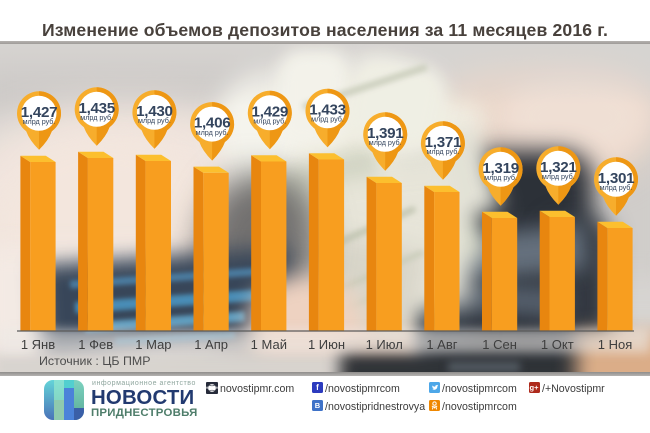 The image size is (650, 433). Describe the element at coordinates (154, 111) in the screenshot. I see `svg-text: 1,430` at that location.